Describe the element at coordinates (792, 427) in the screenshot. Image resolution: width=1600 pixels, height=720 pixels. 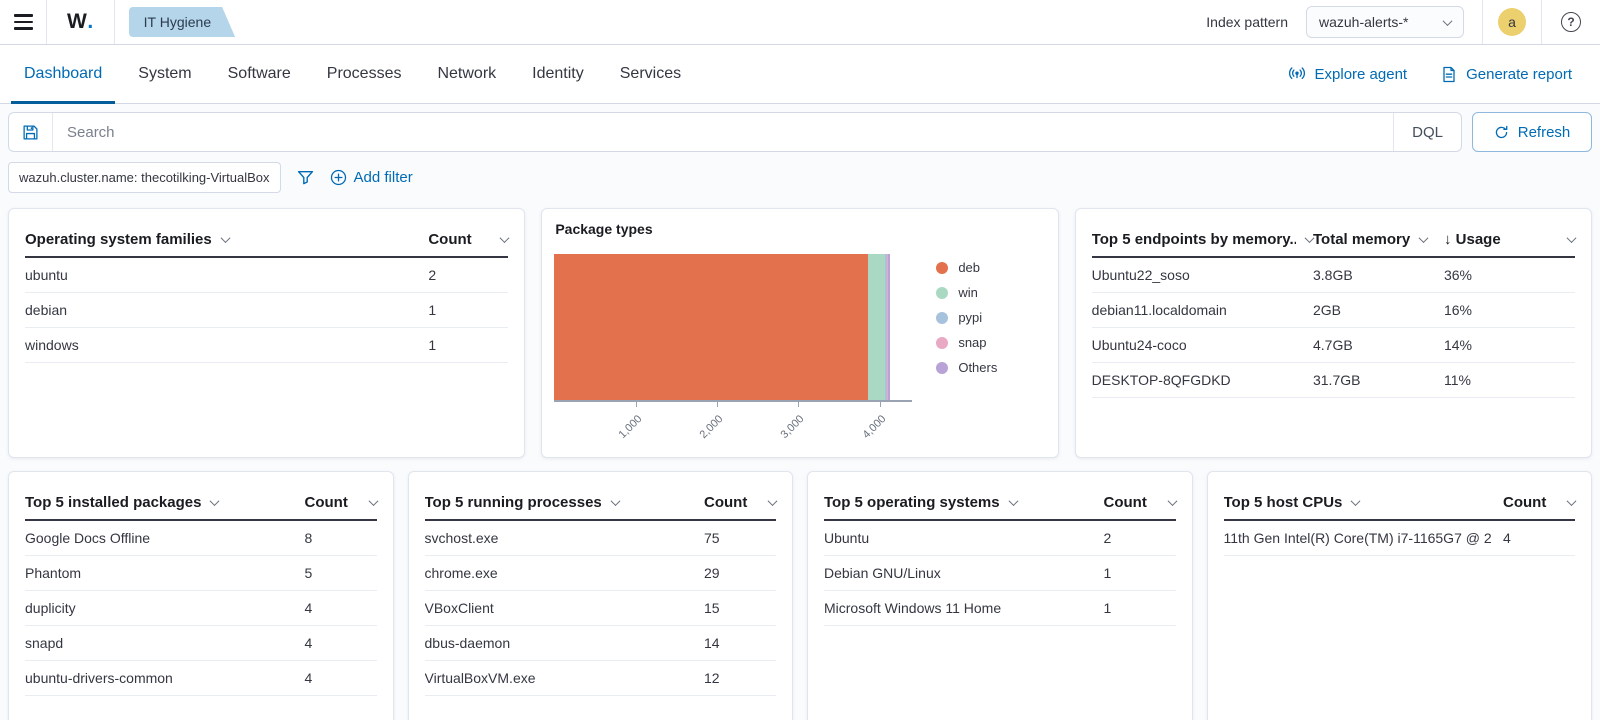
I see `axis-tick-label: 3,000` at that location.